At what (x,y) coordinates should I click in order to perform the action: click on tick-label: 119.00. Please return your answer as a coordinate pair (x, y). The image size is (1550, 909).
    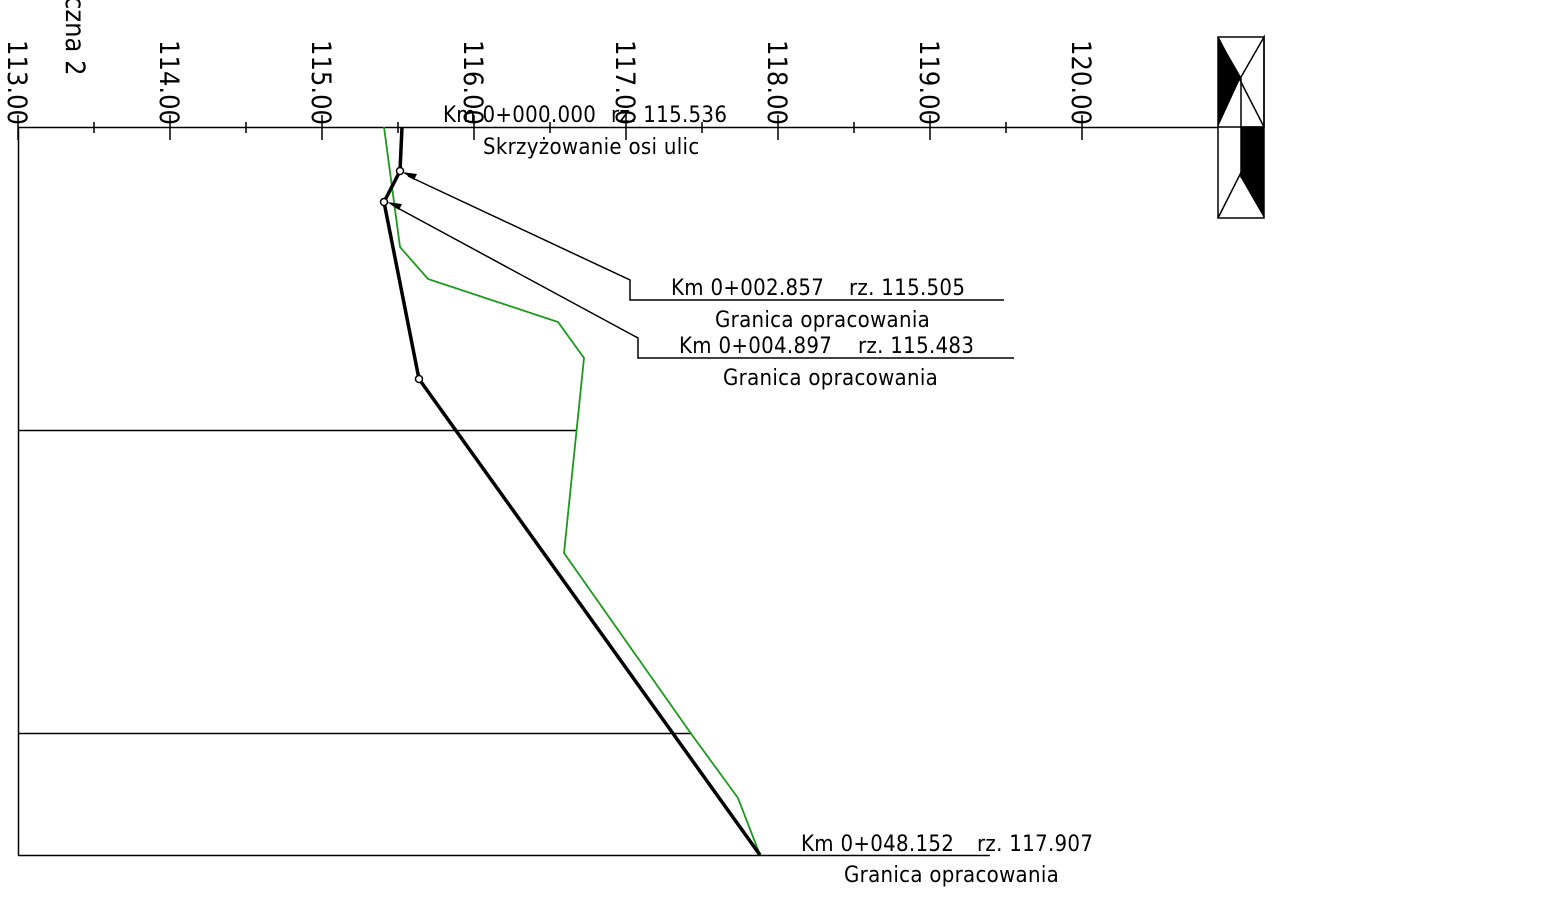
    Looking at the image, I should click on (928, 82).